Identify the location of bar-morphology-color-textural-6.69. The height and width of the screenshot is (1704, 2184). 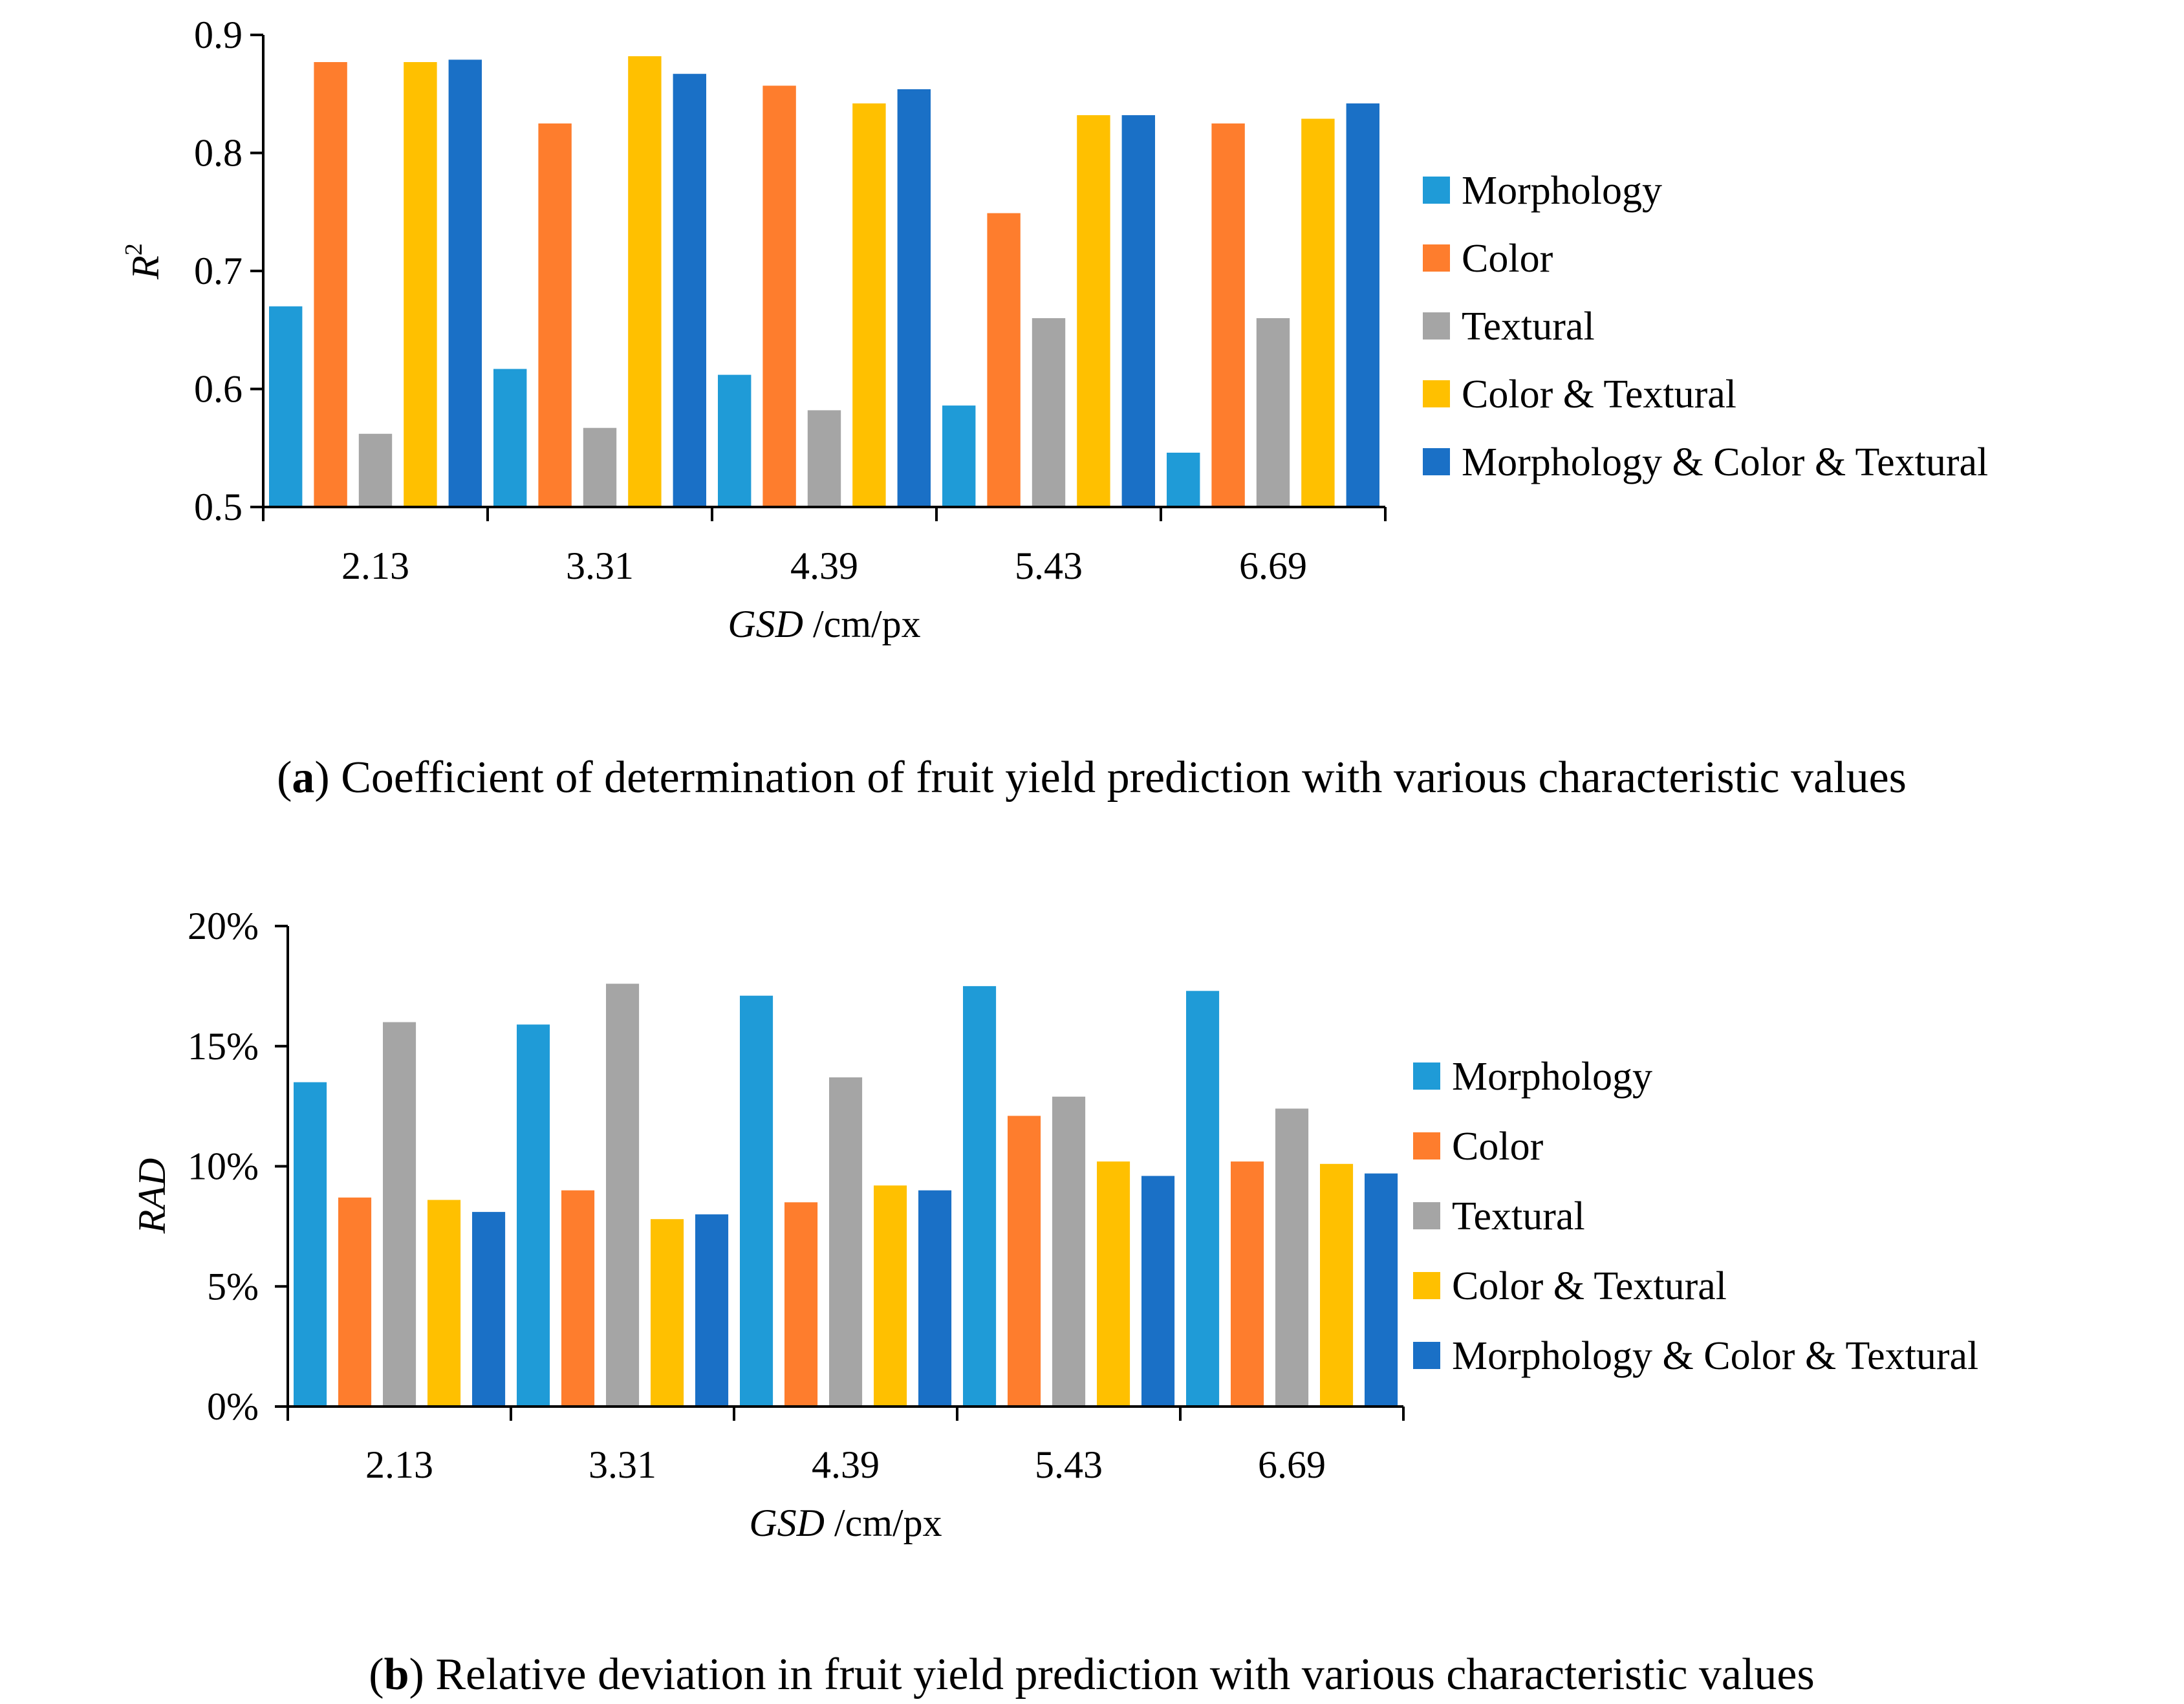
(1382, 1290).